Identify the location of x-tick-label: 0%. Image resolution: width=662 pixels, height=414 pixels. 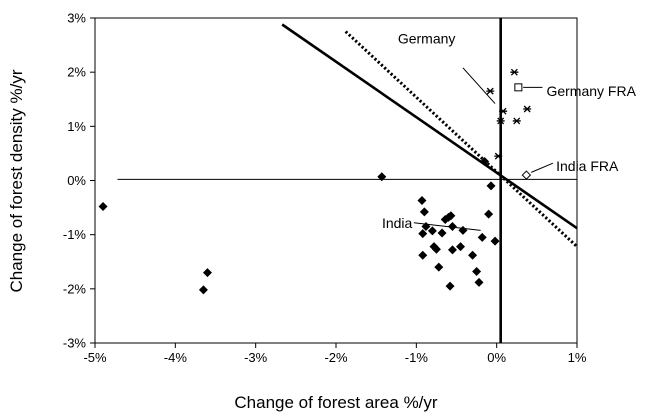
(496, 357).